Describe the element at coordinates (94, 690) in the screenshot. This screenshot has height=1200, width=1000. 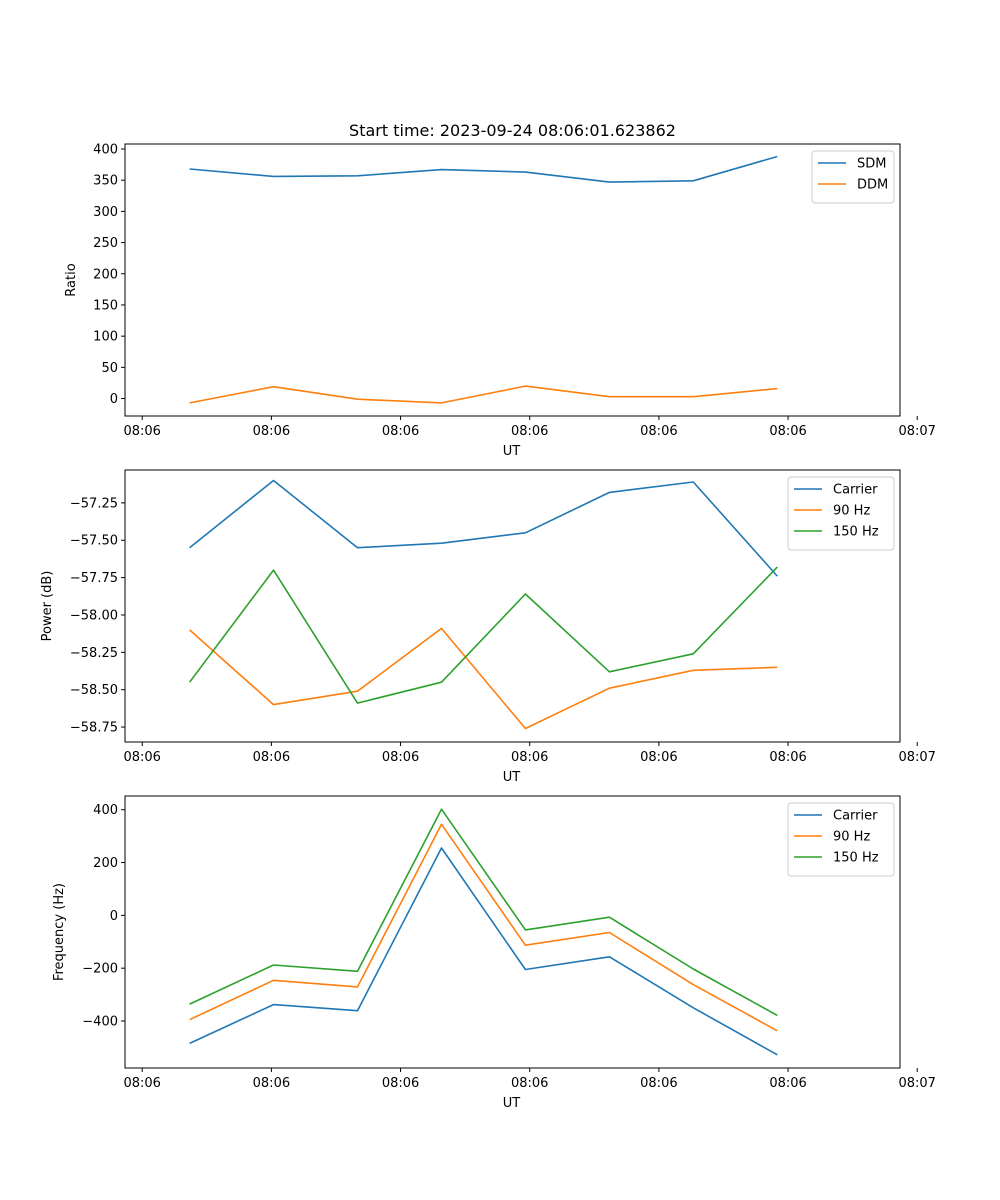
I see `y-tick-label: −58.50` at that location.